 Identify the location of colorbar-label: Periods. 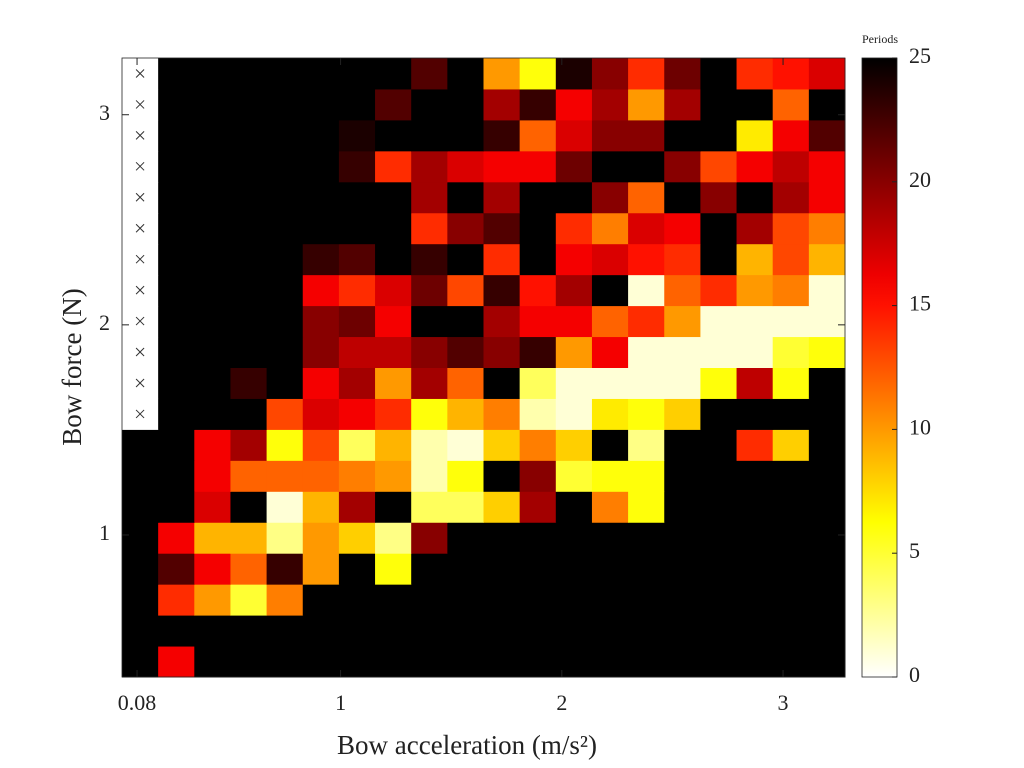
(880, 39).